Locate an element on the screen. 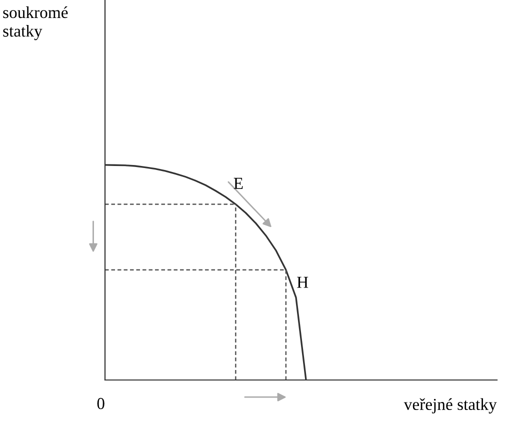 This screenshot has height=425, width=507. text: soukromé statky is located at coordinates (35, 23).